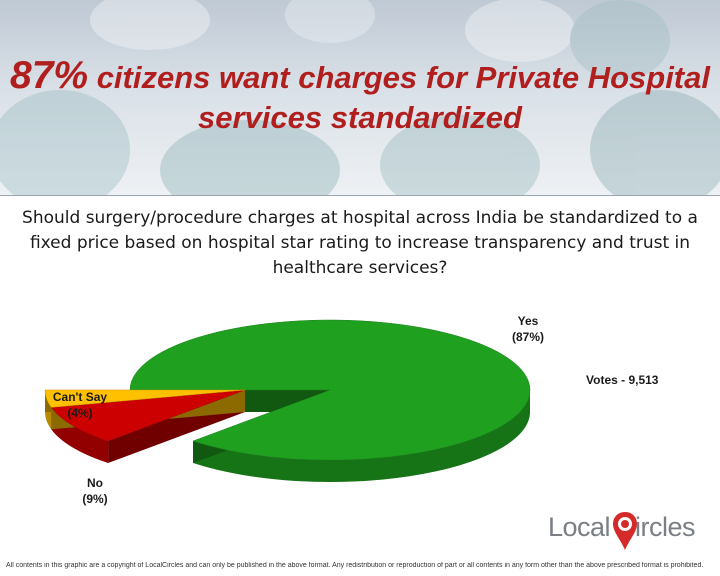  I want to click on logo-text-left: Local, so click(579, 527).